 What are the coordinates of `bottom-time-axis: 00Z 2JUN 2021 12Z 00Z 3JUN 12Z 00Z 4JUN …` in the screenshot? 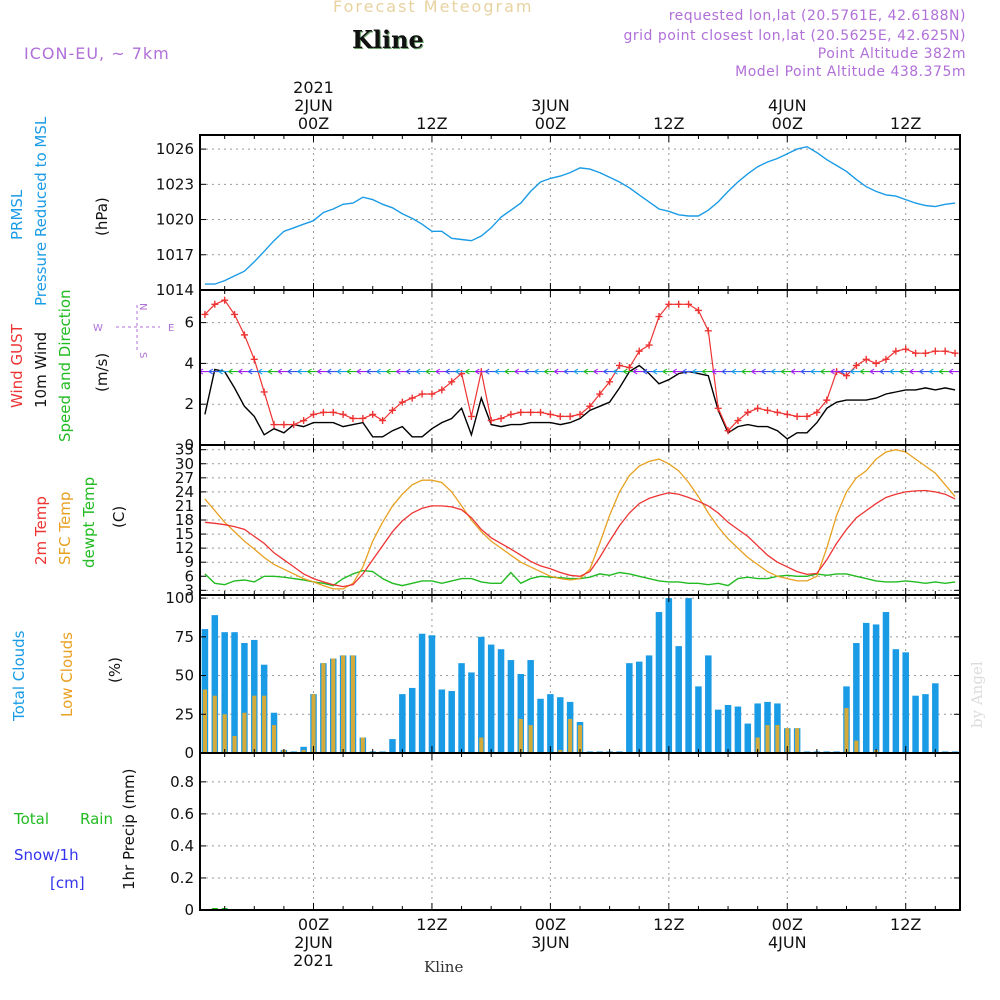 It's located at (607, 942).